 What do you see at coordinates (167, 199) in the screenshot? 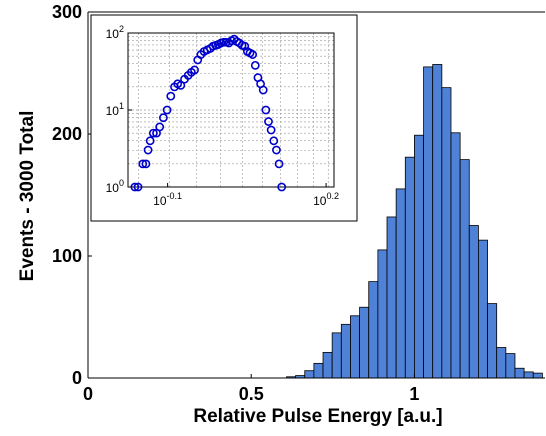
I see `inset-tick-label: 10-0.1` at bounding box center [167, 199].